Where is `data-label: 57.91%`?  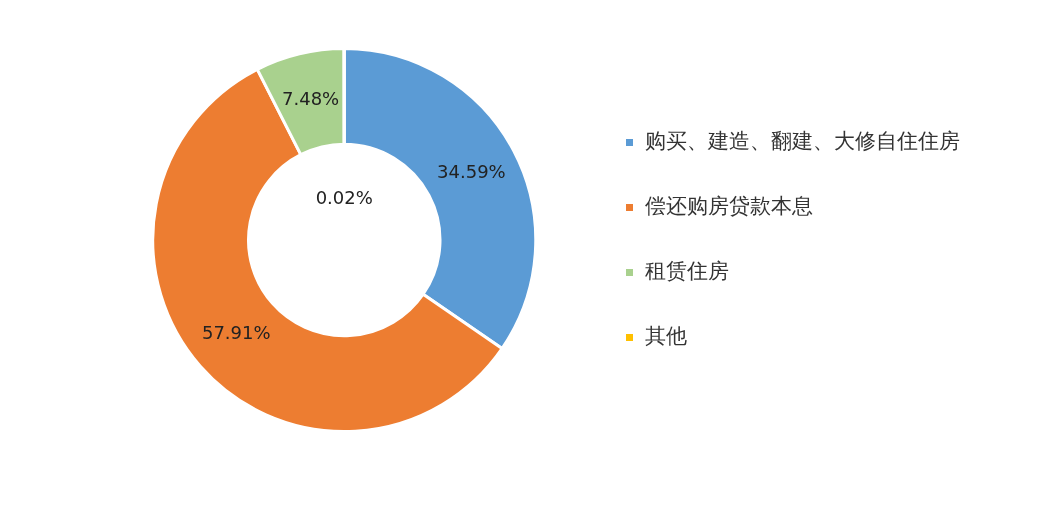
data-label: 57.91% is located at coordinates (236, 333).